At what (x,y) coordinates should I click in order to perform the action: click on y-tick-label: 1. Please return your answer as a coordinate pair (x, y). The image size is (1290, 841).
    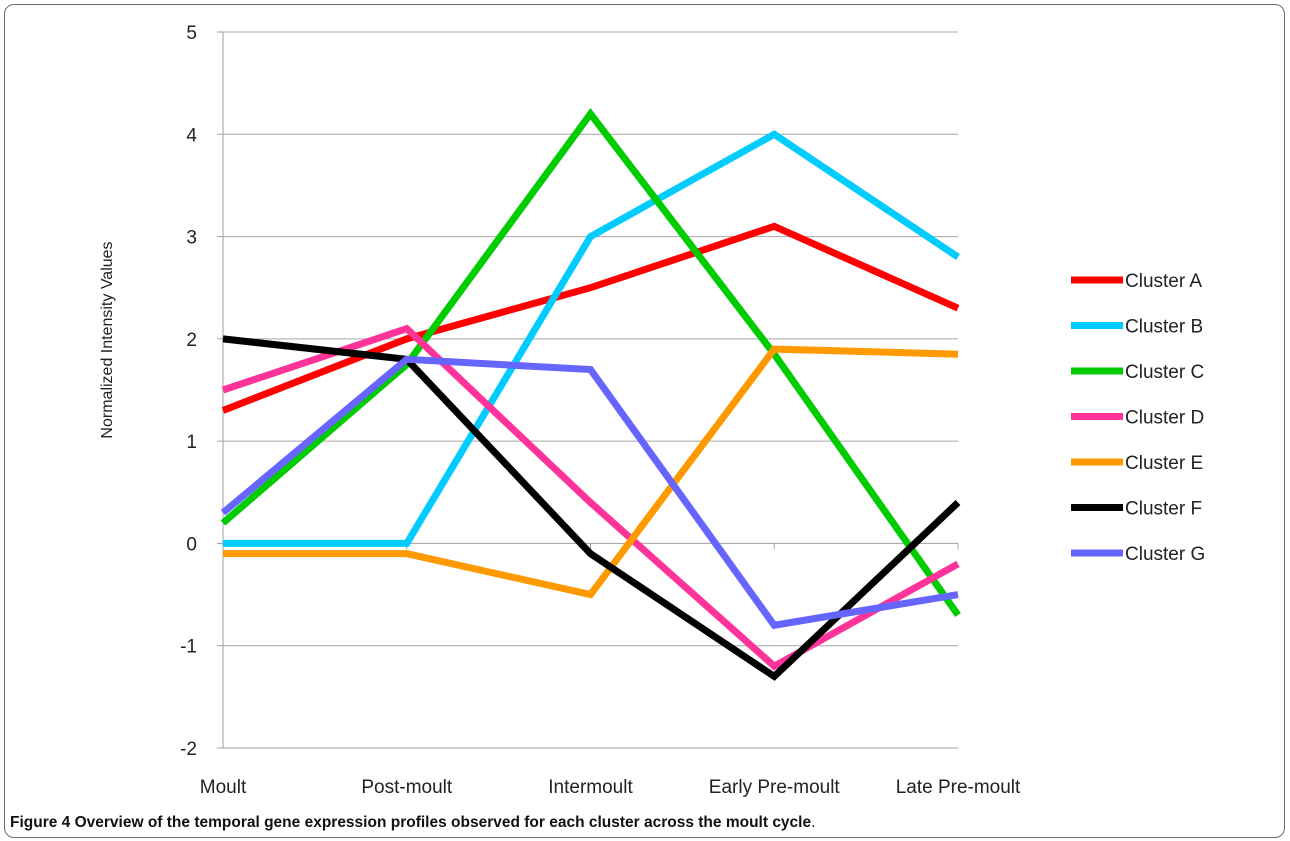
    Looking at the image, I should click on (191, 442).